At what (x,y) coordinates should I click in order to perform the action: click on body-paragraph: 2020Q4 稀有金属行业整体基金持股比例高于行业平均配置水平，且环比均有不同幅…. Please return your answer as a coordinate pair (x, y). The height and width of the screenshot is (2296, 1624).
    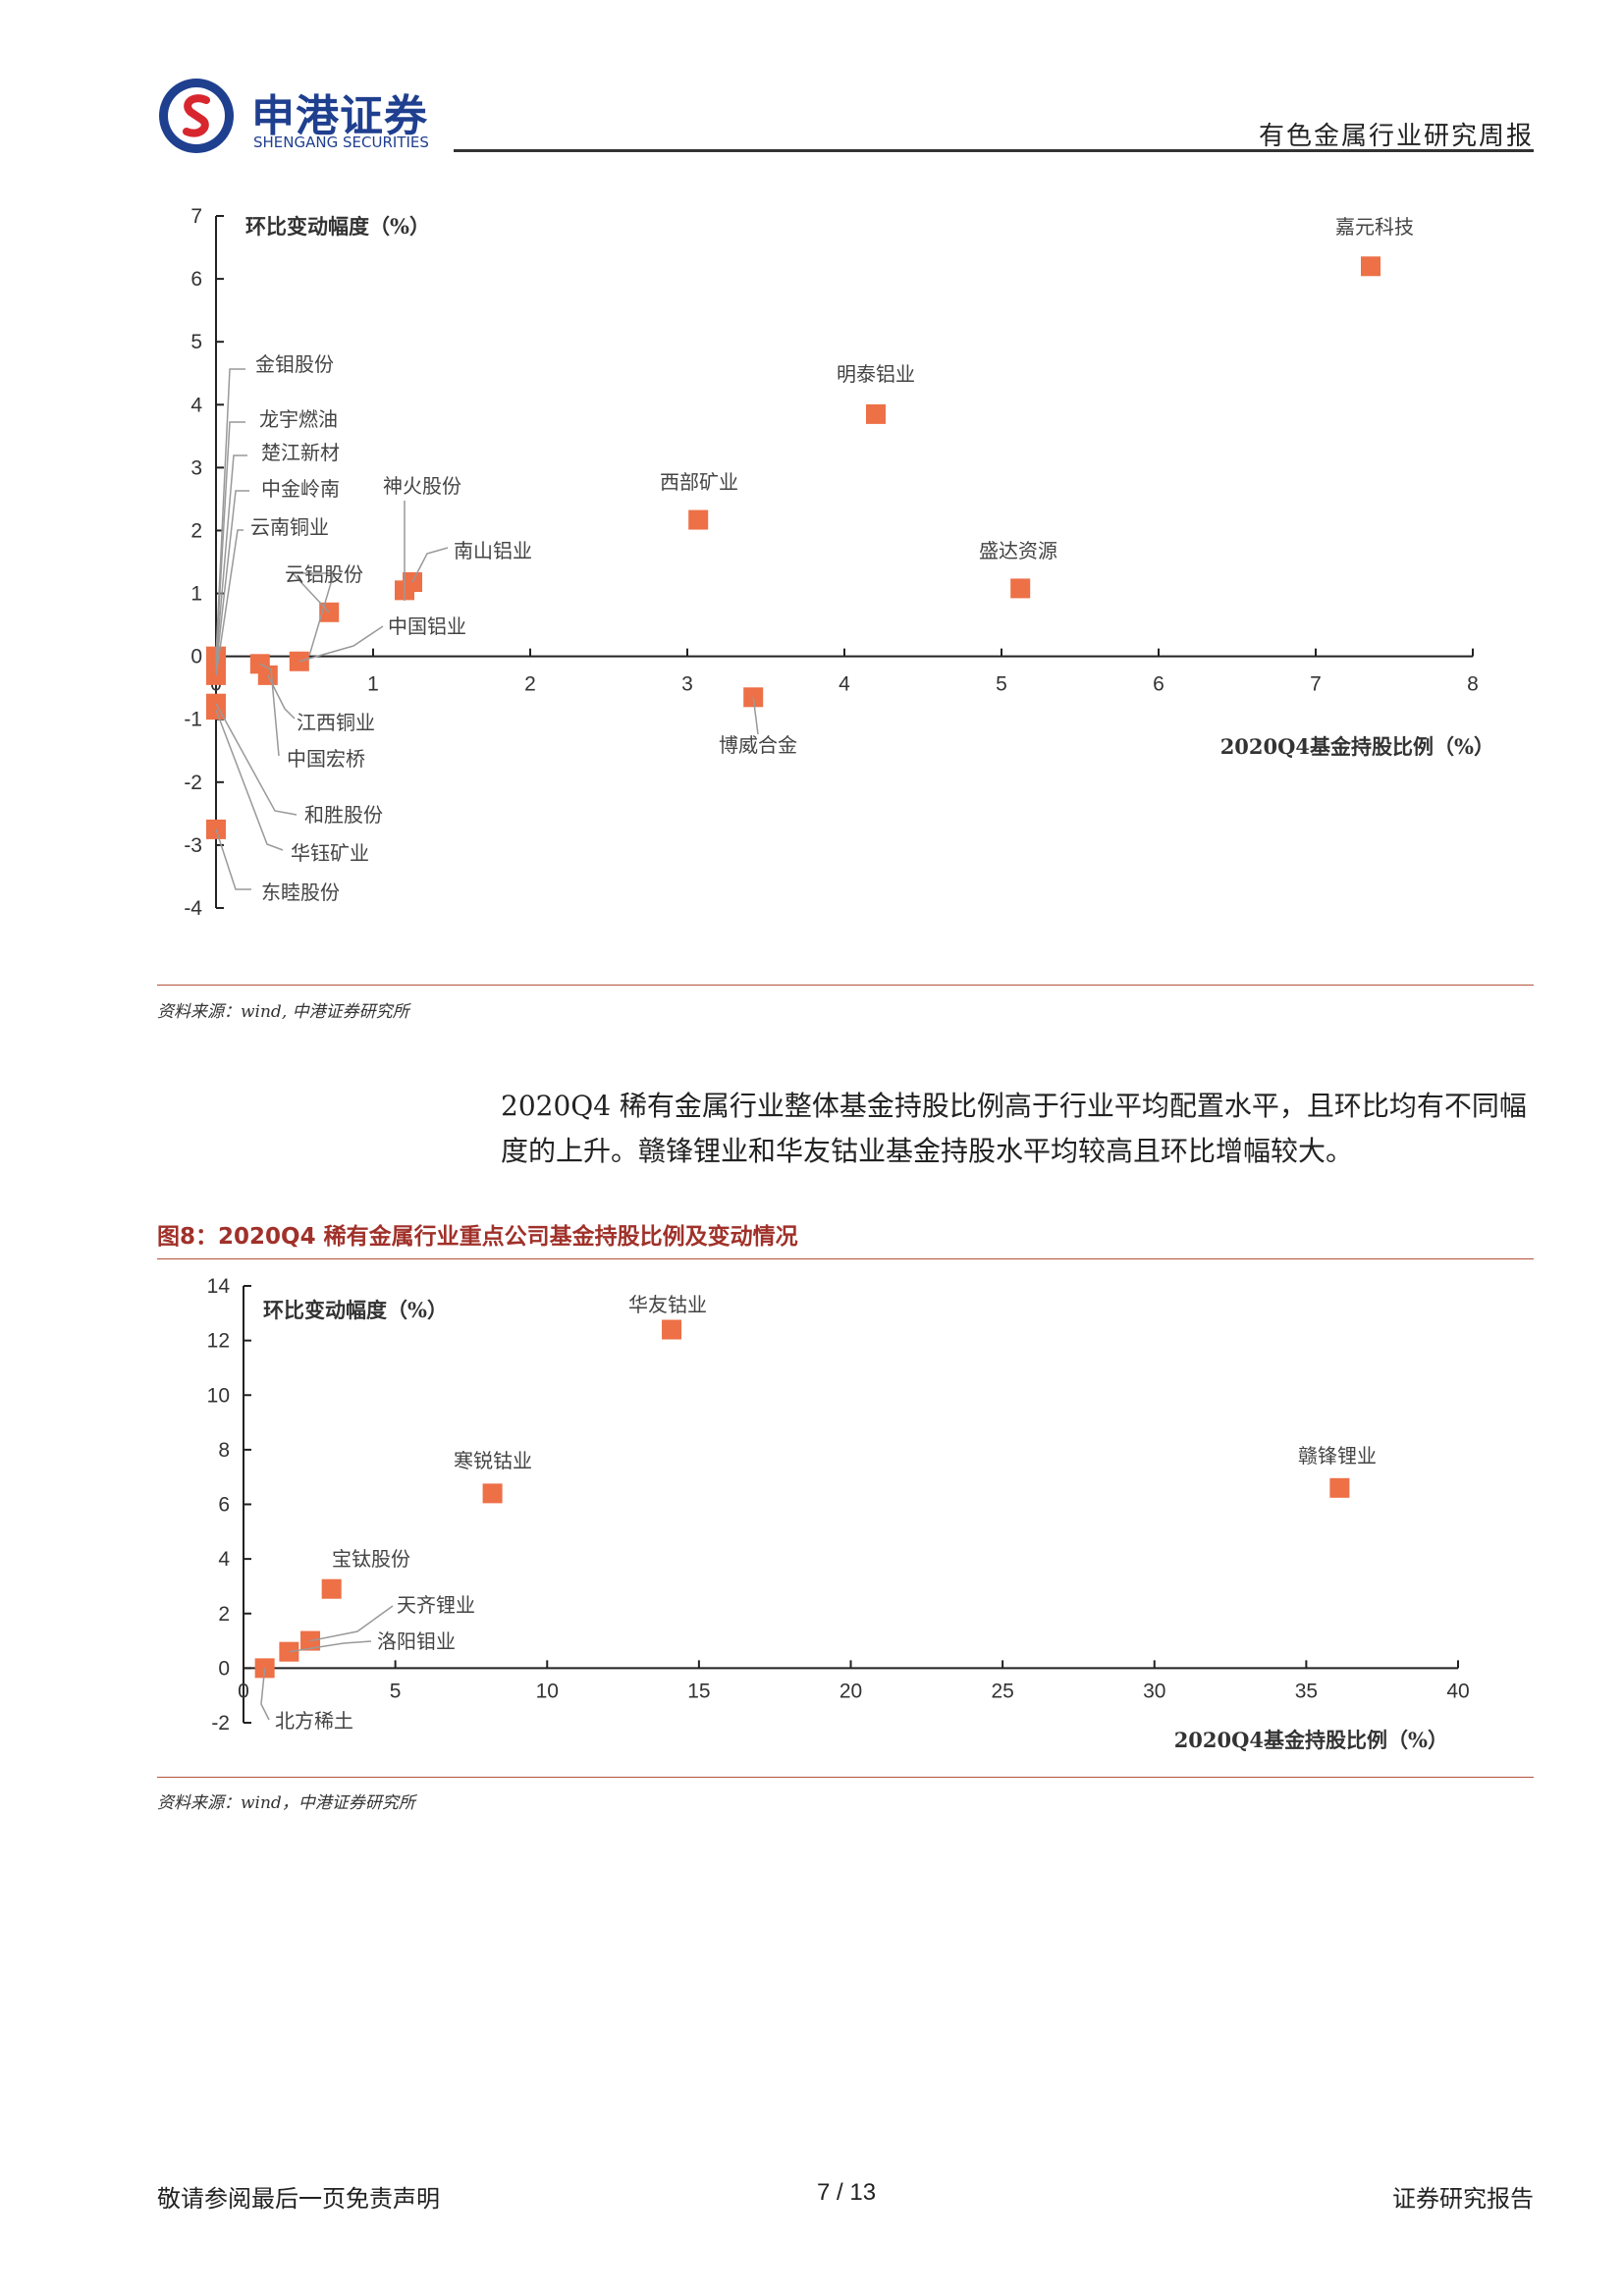
    Looking at the image, I should click on (1014, 1128).